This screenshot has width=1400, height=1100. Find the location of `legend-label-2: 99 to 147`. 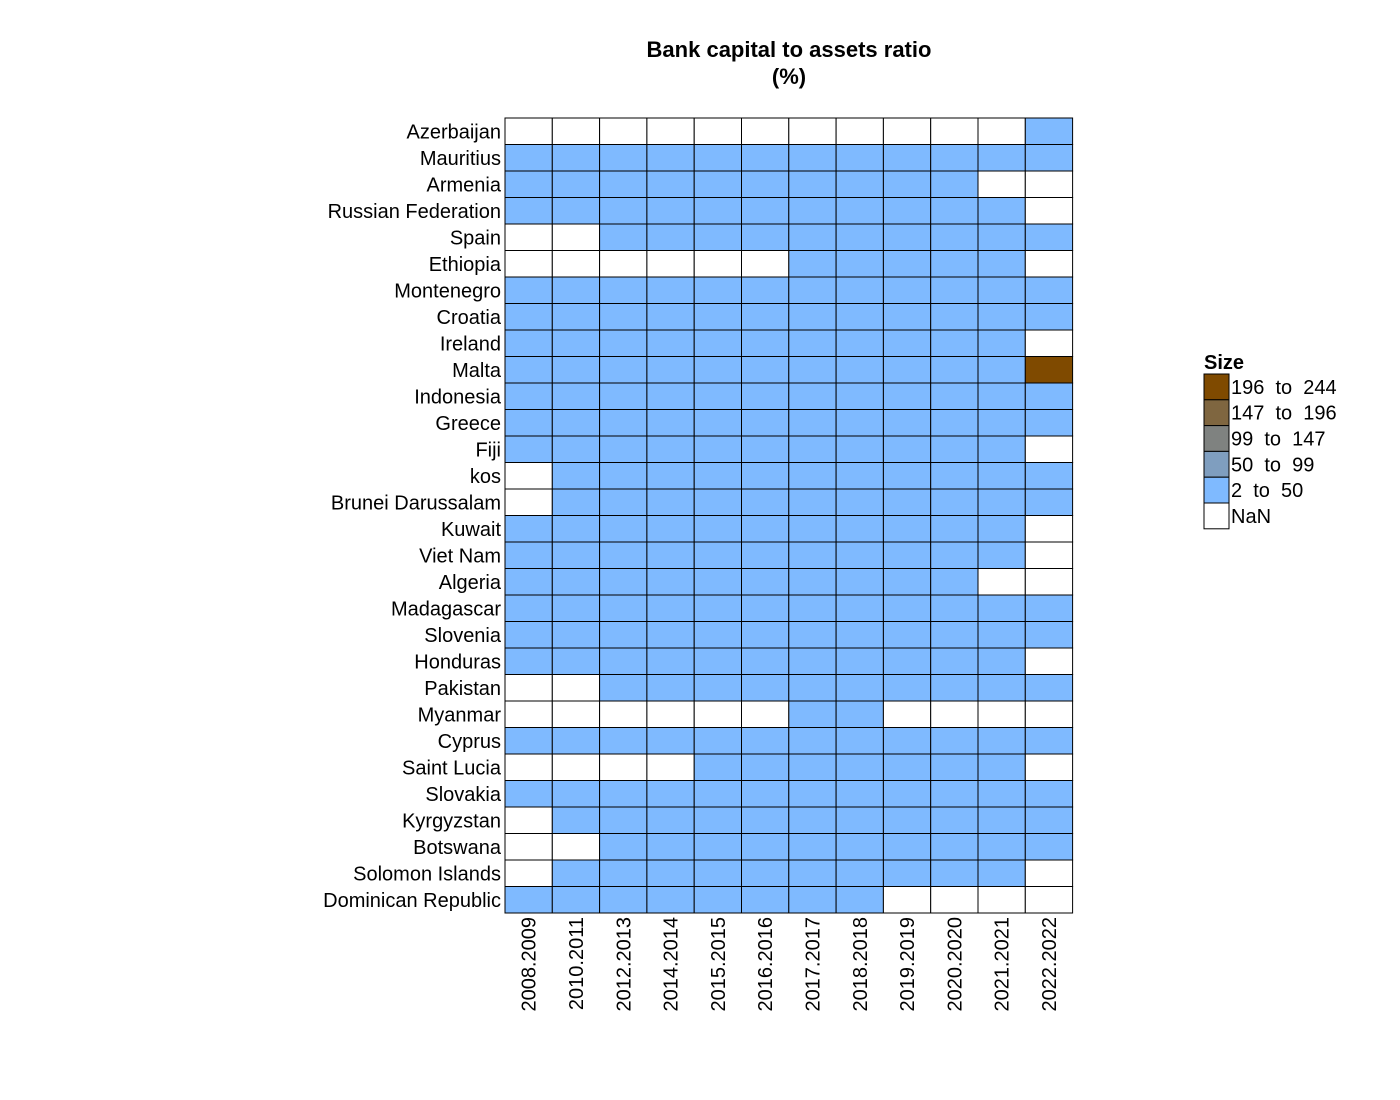

legend-label-2: 99 to 147 is located at coordinates (1278, 440).